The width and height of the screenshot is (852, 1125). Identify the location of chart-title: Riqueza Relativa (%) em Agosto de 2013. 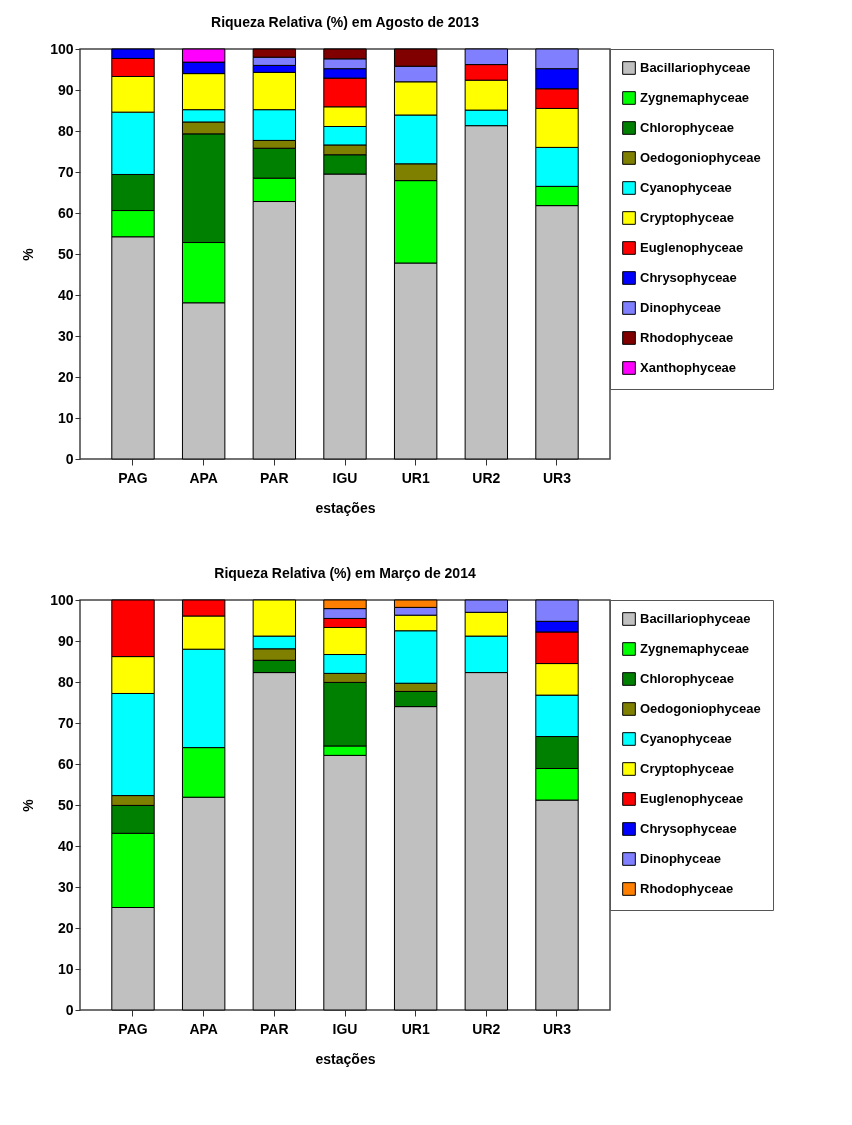
(345, 22).